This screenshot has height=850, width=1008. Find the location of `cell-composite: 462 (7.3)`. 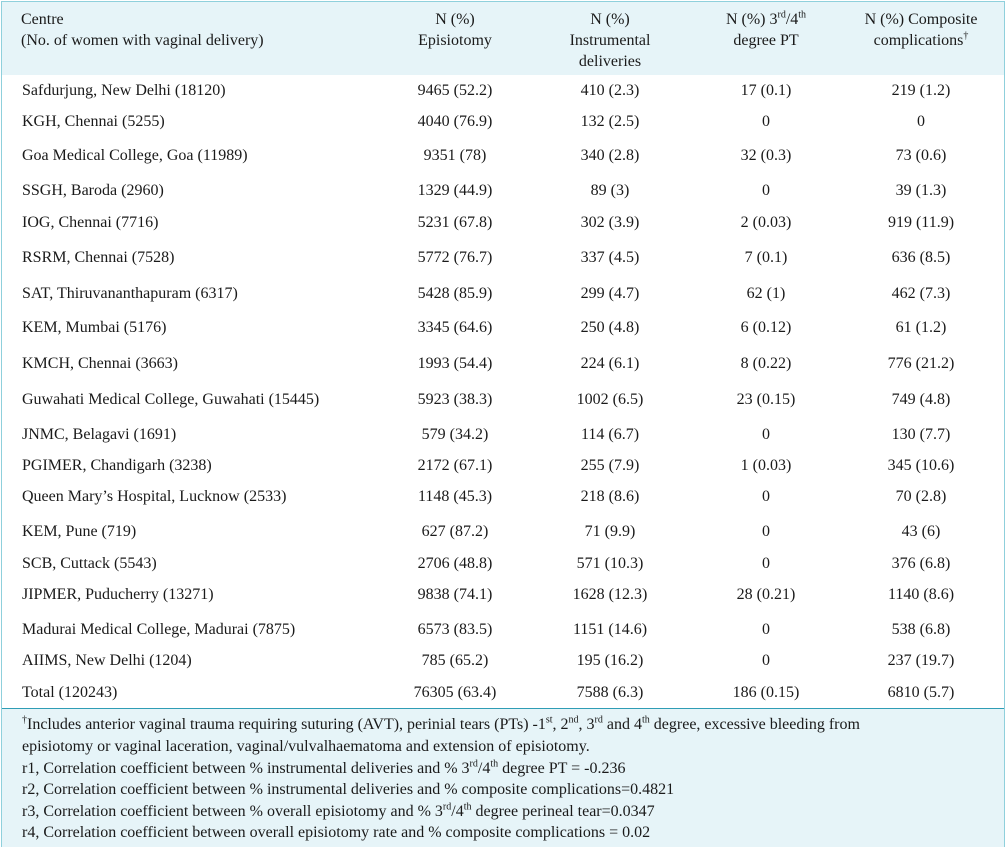

cell-composite: 462 (7.3) is located at coordinates (921, 293).